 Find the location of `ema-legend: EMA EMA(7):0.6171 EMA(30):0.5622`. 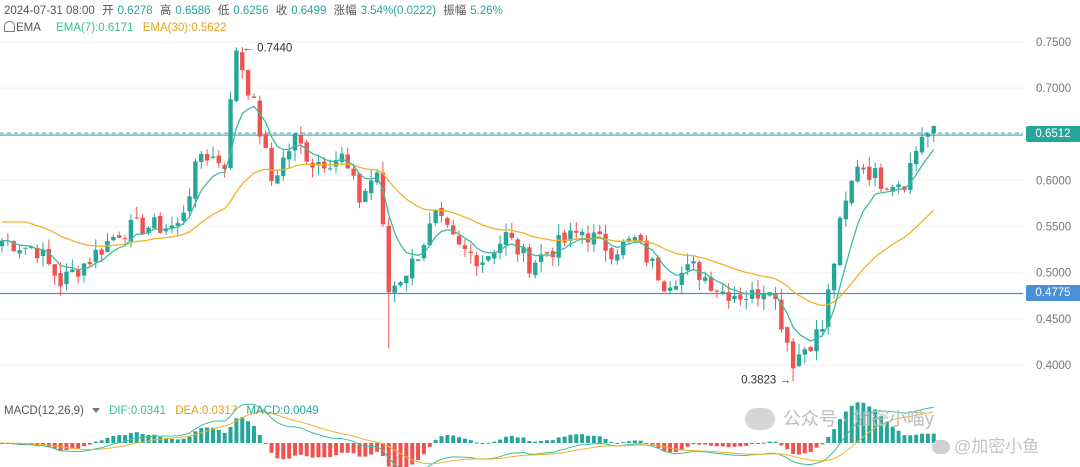

ema-legend: EMA EMA(7):0.6171 EMA(30):0.5622 is located at coordinates (118, 27).